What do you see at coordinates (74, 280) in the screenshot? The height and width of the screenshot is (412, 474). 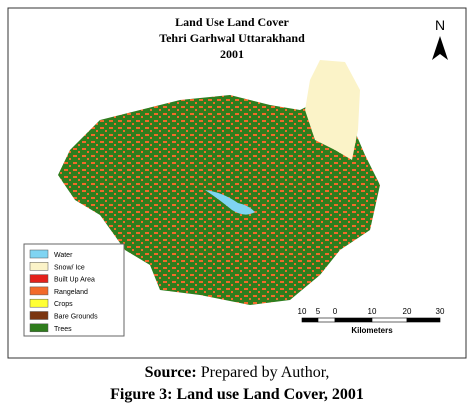 I see `legend-label: Built Up Area` at bounding box center [74, 280].